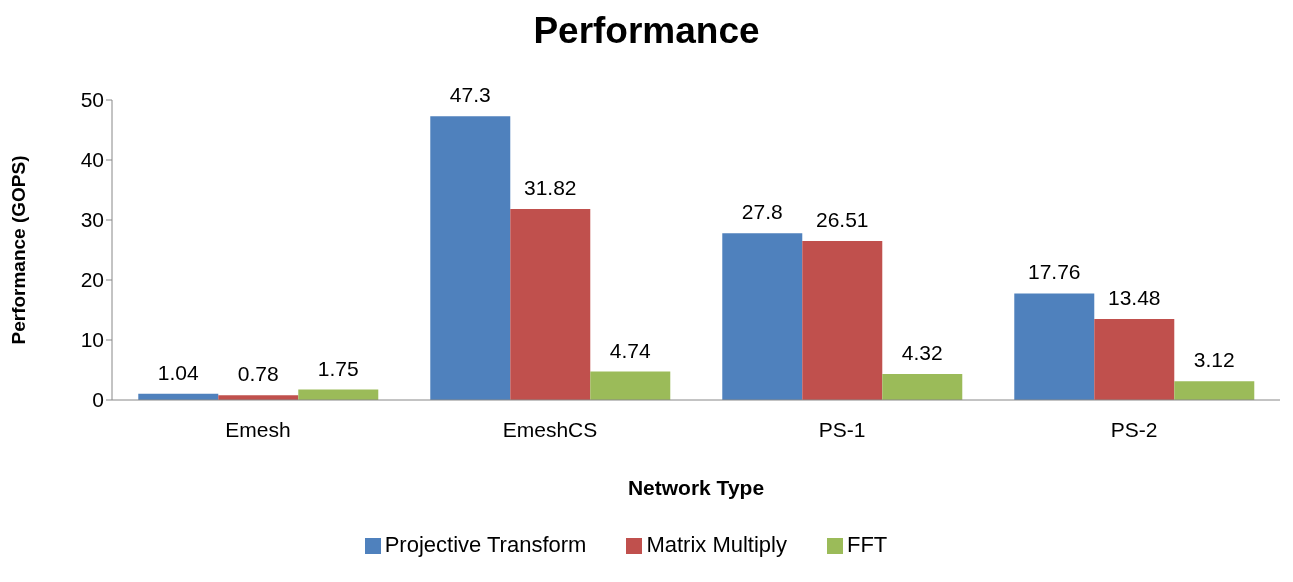 This screenshot has width=1293, height=582. Describe the element at coordinates (178, 372) in the screenshot. I see `data-label: 1.04` at that location.